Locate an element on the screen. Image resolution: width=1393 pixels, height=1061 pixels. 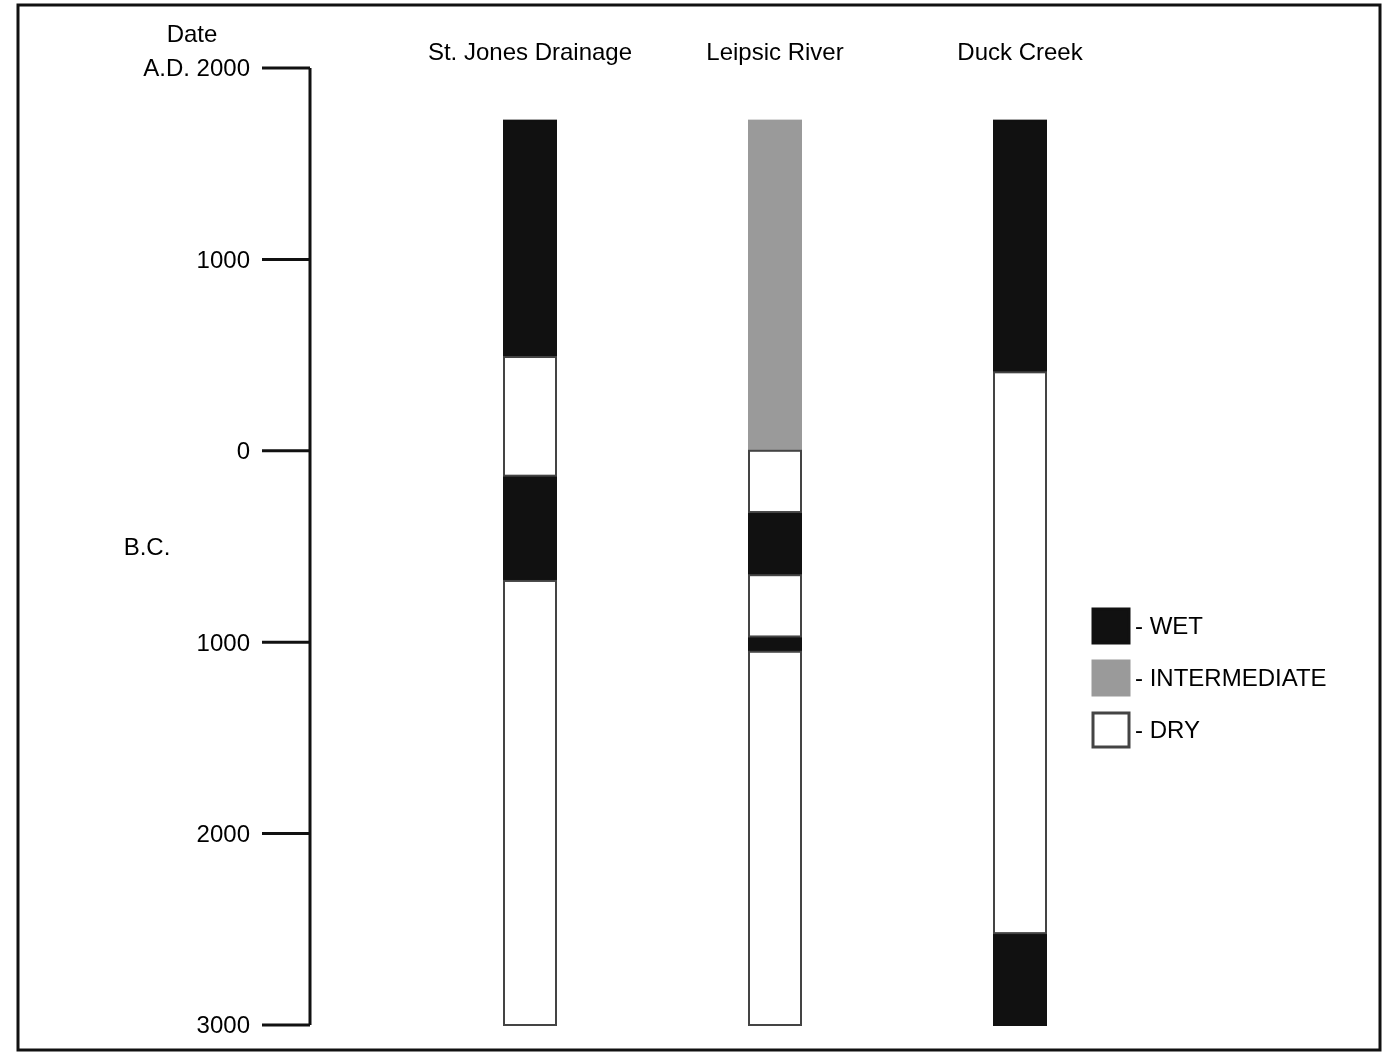
y-axis-title: Date is located at coordinates (192, 33).